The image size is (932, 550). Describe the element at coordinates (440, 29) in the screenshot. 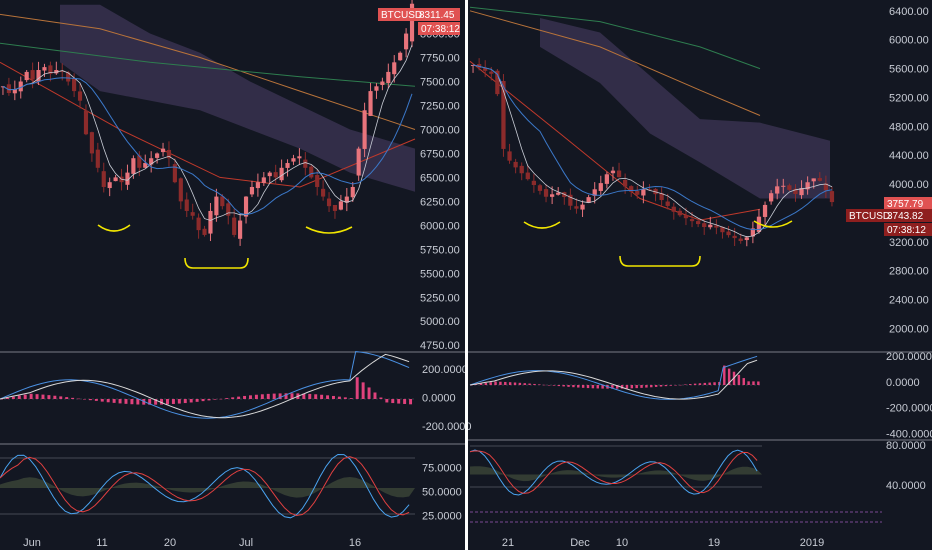

I see `left-countdown-label: 07:38:12` at that location.